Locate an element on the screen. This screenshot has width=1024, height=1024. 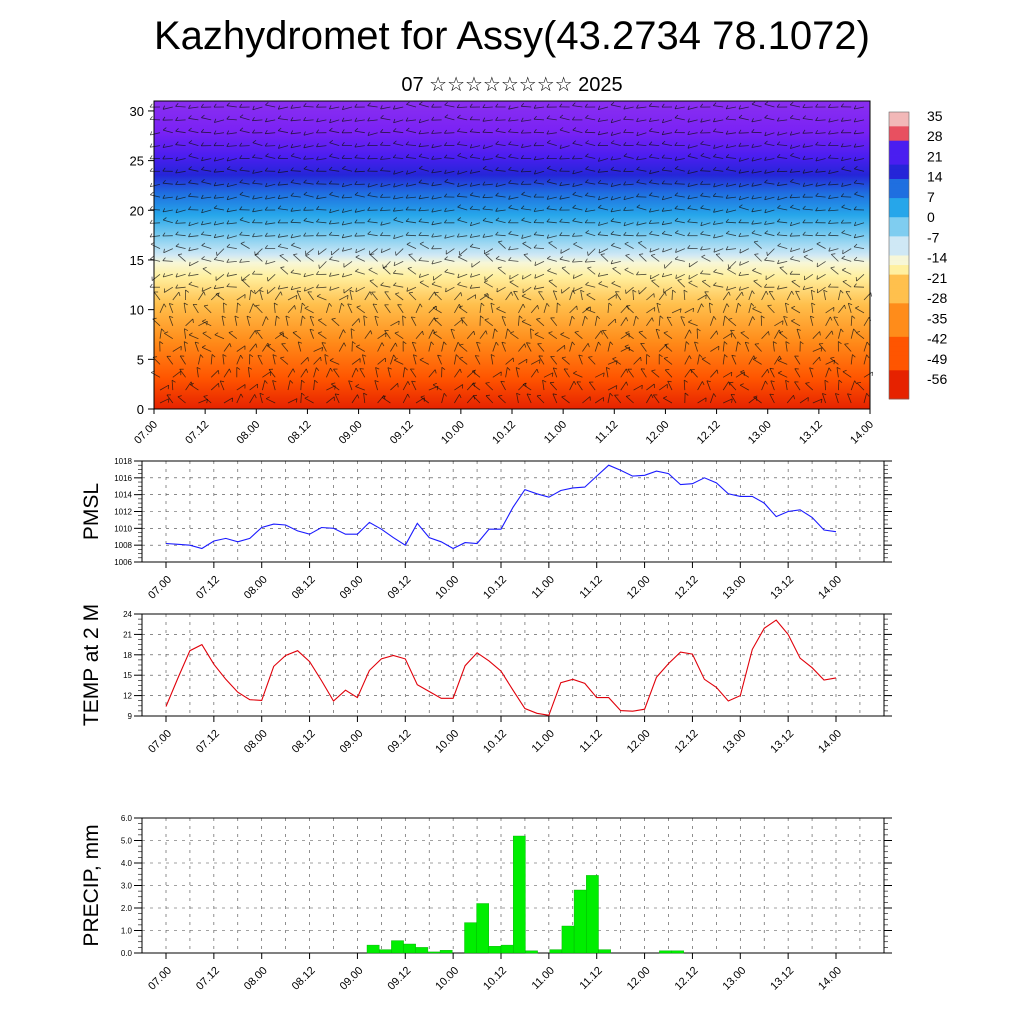
temp-x-tick-label: 10.12 is located at coordinates (495, 742).